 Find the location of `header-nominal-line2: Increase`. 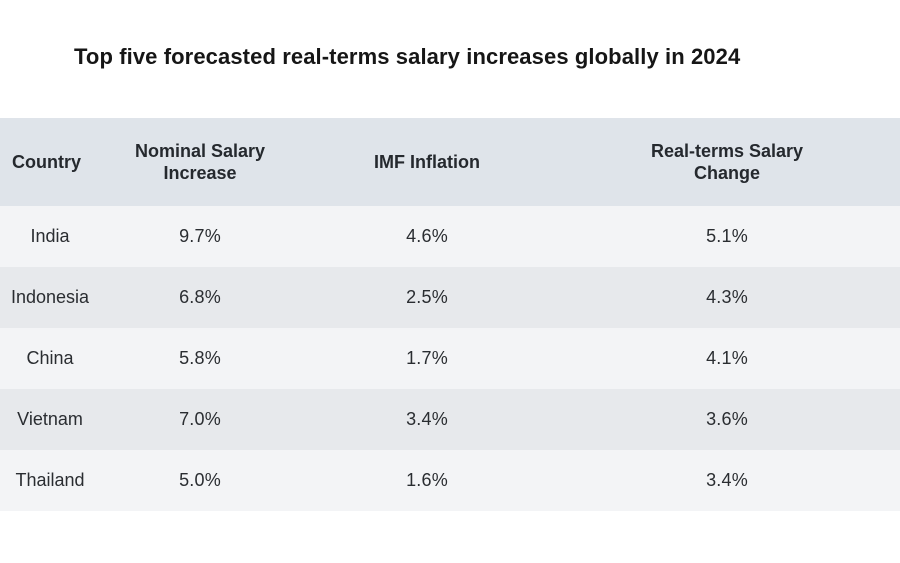

header-nominal-line2: Increase is located at coordinates (200, 173).